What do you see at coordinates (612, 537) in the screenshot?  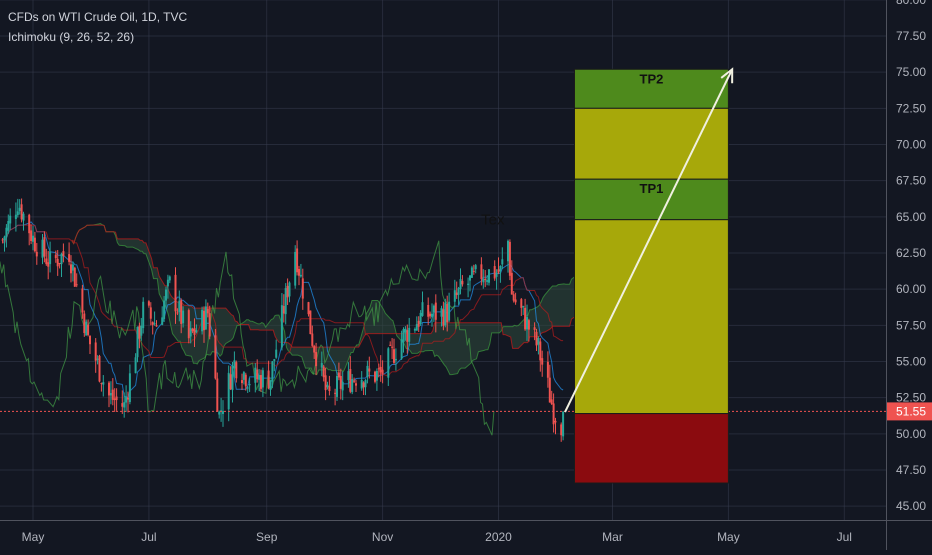 I see `x-tick-label: Mar` at bounding box center [612, 537].